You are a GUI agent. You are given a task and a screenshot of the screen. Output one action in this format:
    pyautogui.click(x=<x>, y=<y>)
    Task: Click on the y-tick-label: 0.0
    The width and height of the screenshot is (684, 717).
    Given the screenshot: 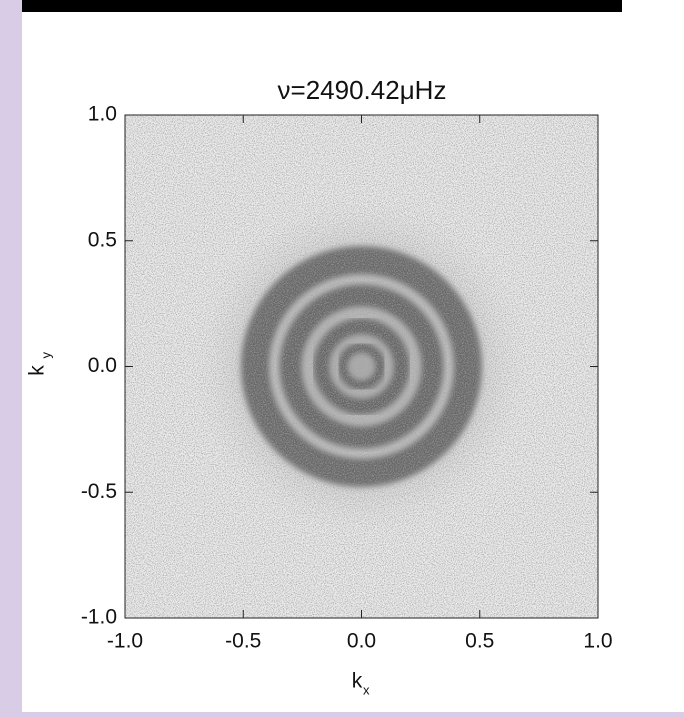 What is the action you would take?
    pyautogui.click(x=102, y=365)
    